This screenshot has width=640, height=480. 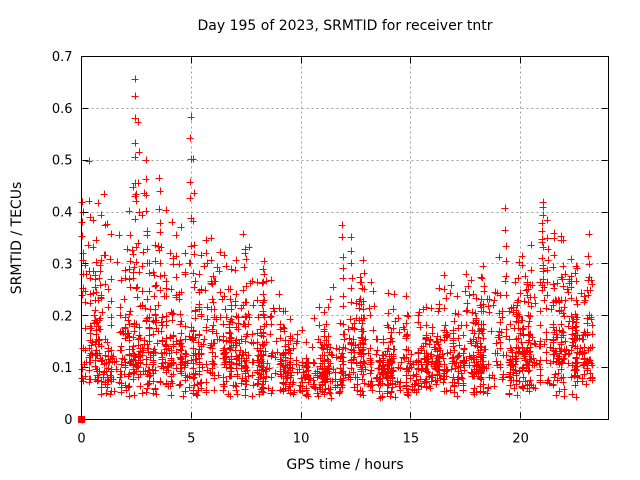 I want to click on y-tick-label: 0.7, so click(x=62, y=57).